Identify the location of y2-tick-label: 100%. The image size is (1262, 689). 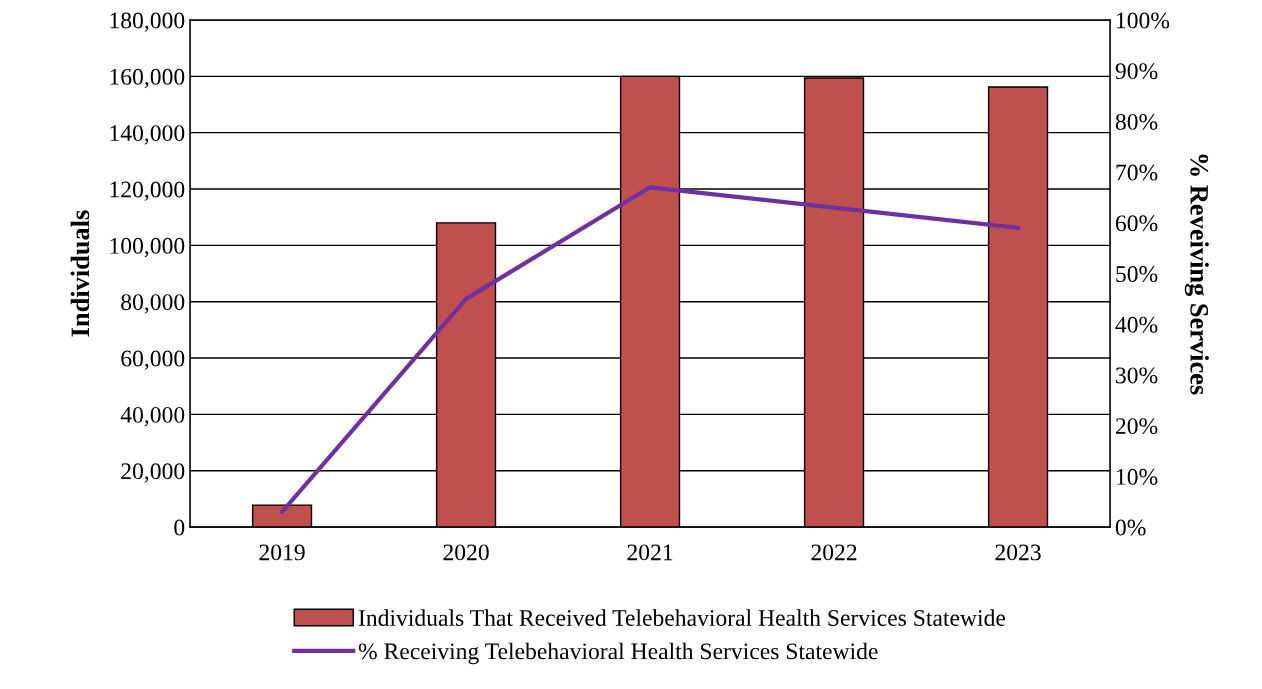
(1143, 20).